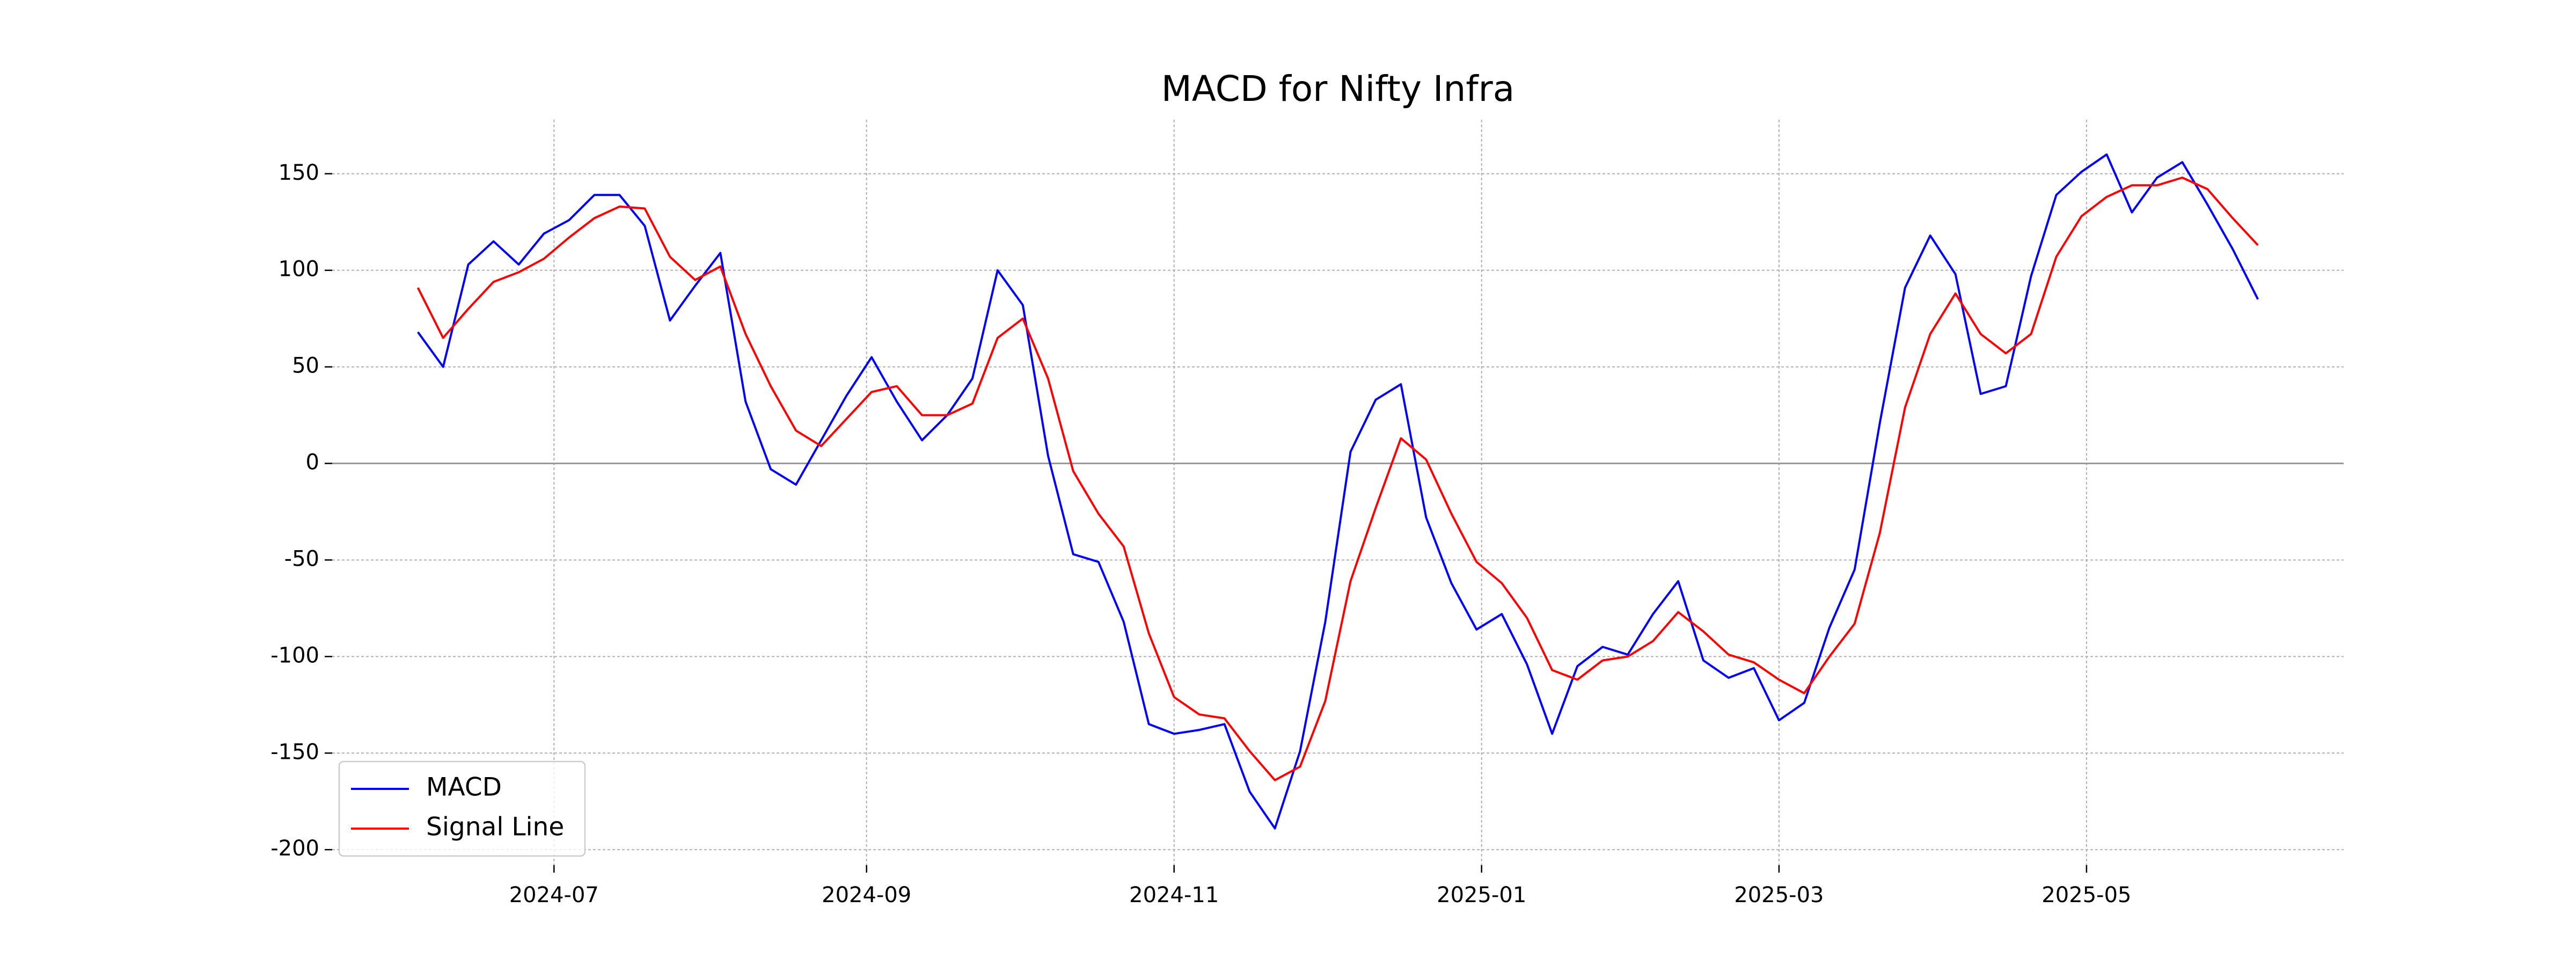 This screenshot has height=966, width=2576. I want to click on y-tick-label: 0, so click(312, 462).